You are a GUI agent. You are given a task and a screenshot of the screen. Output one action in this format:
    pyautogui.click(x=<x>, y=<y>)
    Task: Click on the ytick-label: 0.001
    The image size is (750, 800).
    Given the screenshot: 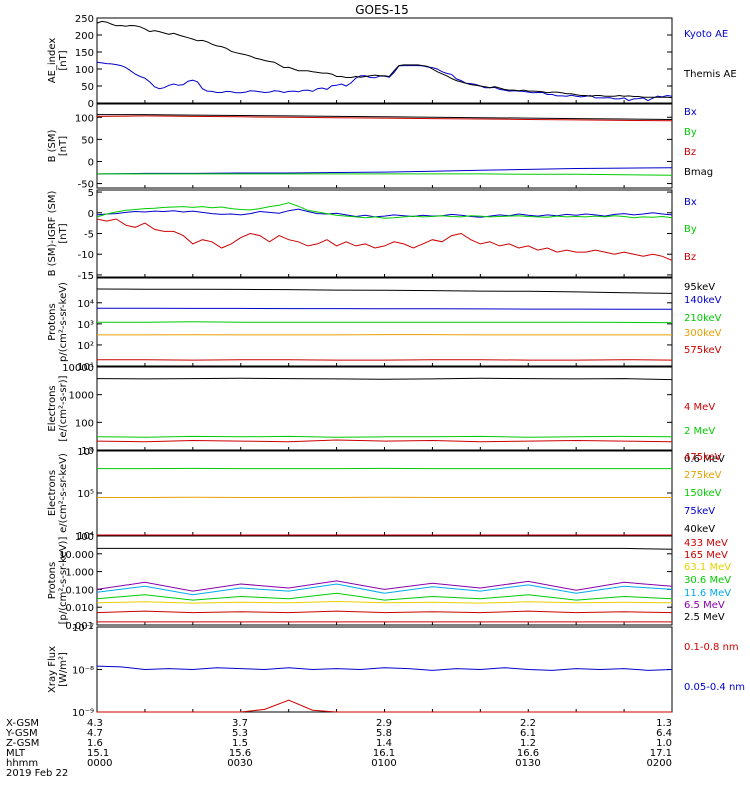 What is the action you would take?
    pyautogui.click(x=79, y=626)
    